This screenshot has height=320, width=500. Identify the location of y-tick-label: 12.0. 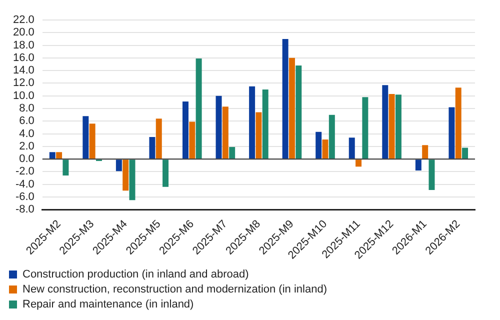
(23, 83).